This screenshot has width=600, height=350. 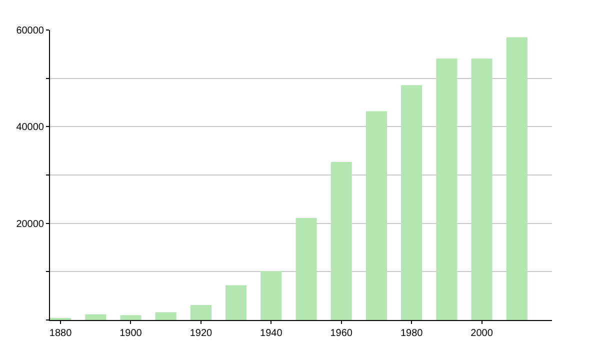 What do you see at coordinates (30, 224) in the screenshot?
I see `y-tick-label: 20000` at bounding box center [30, 224].